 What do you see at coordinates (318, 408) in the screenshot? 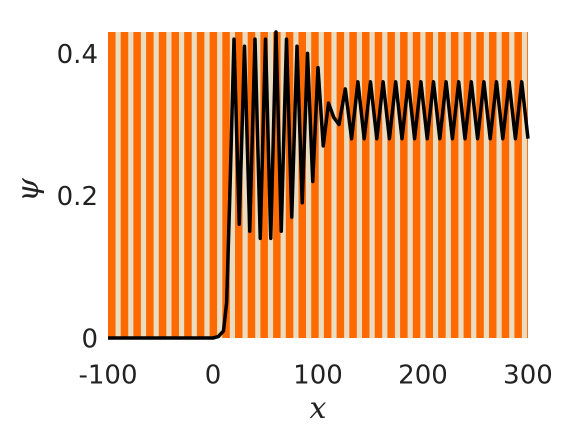
I see `x-axis-label: x` at bounding box center [318, 408].